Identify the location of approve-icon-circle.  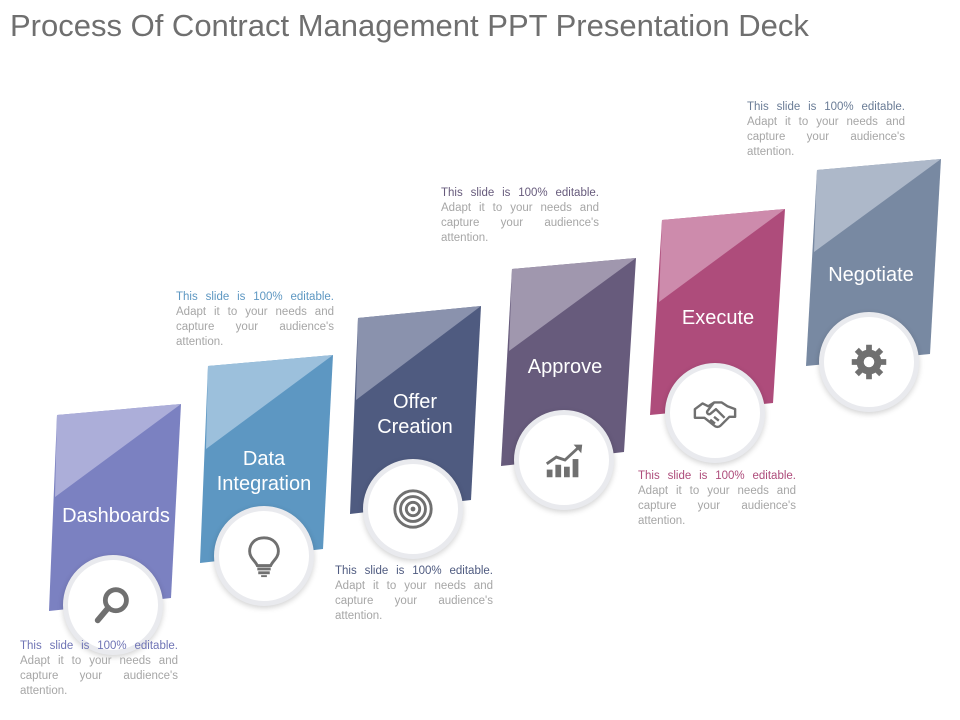
(564, 460).